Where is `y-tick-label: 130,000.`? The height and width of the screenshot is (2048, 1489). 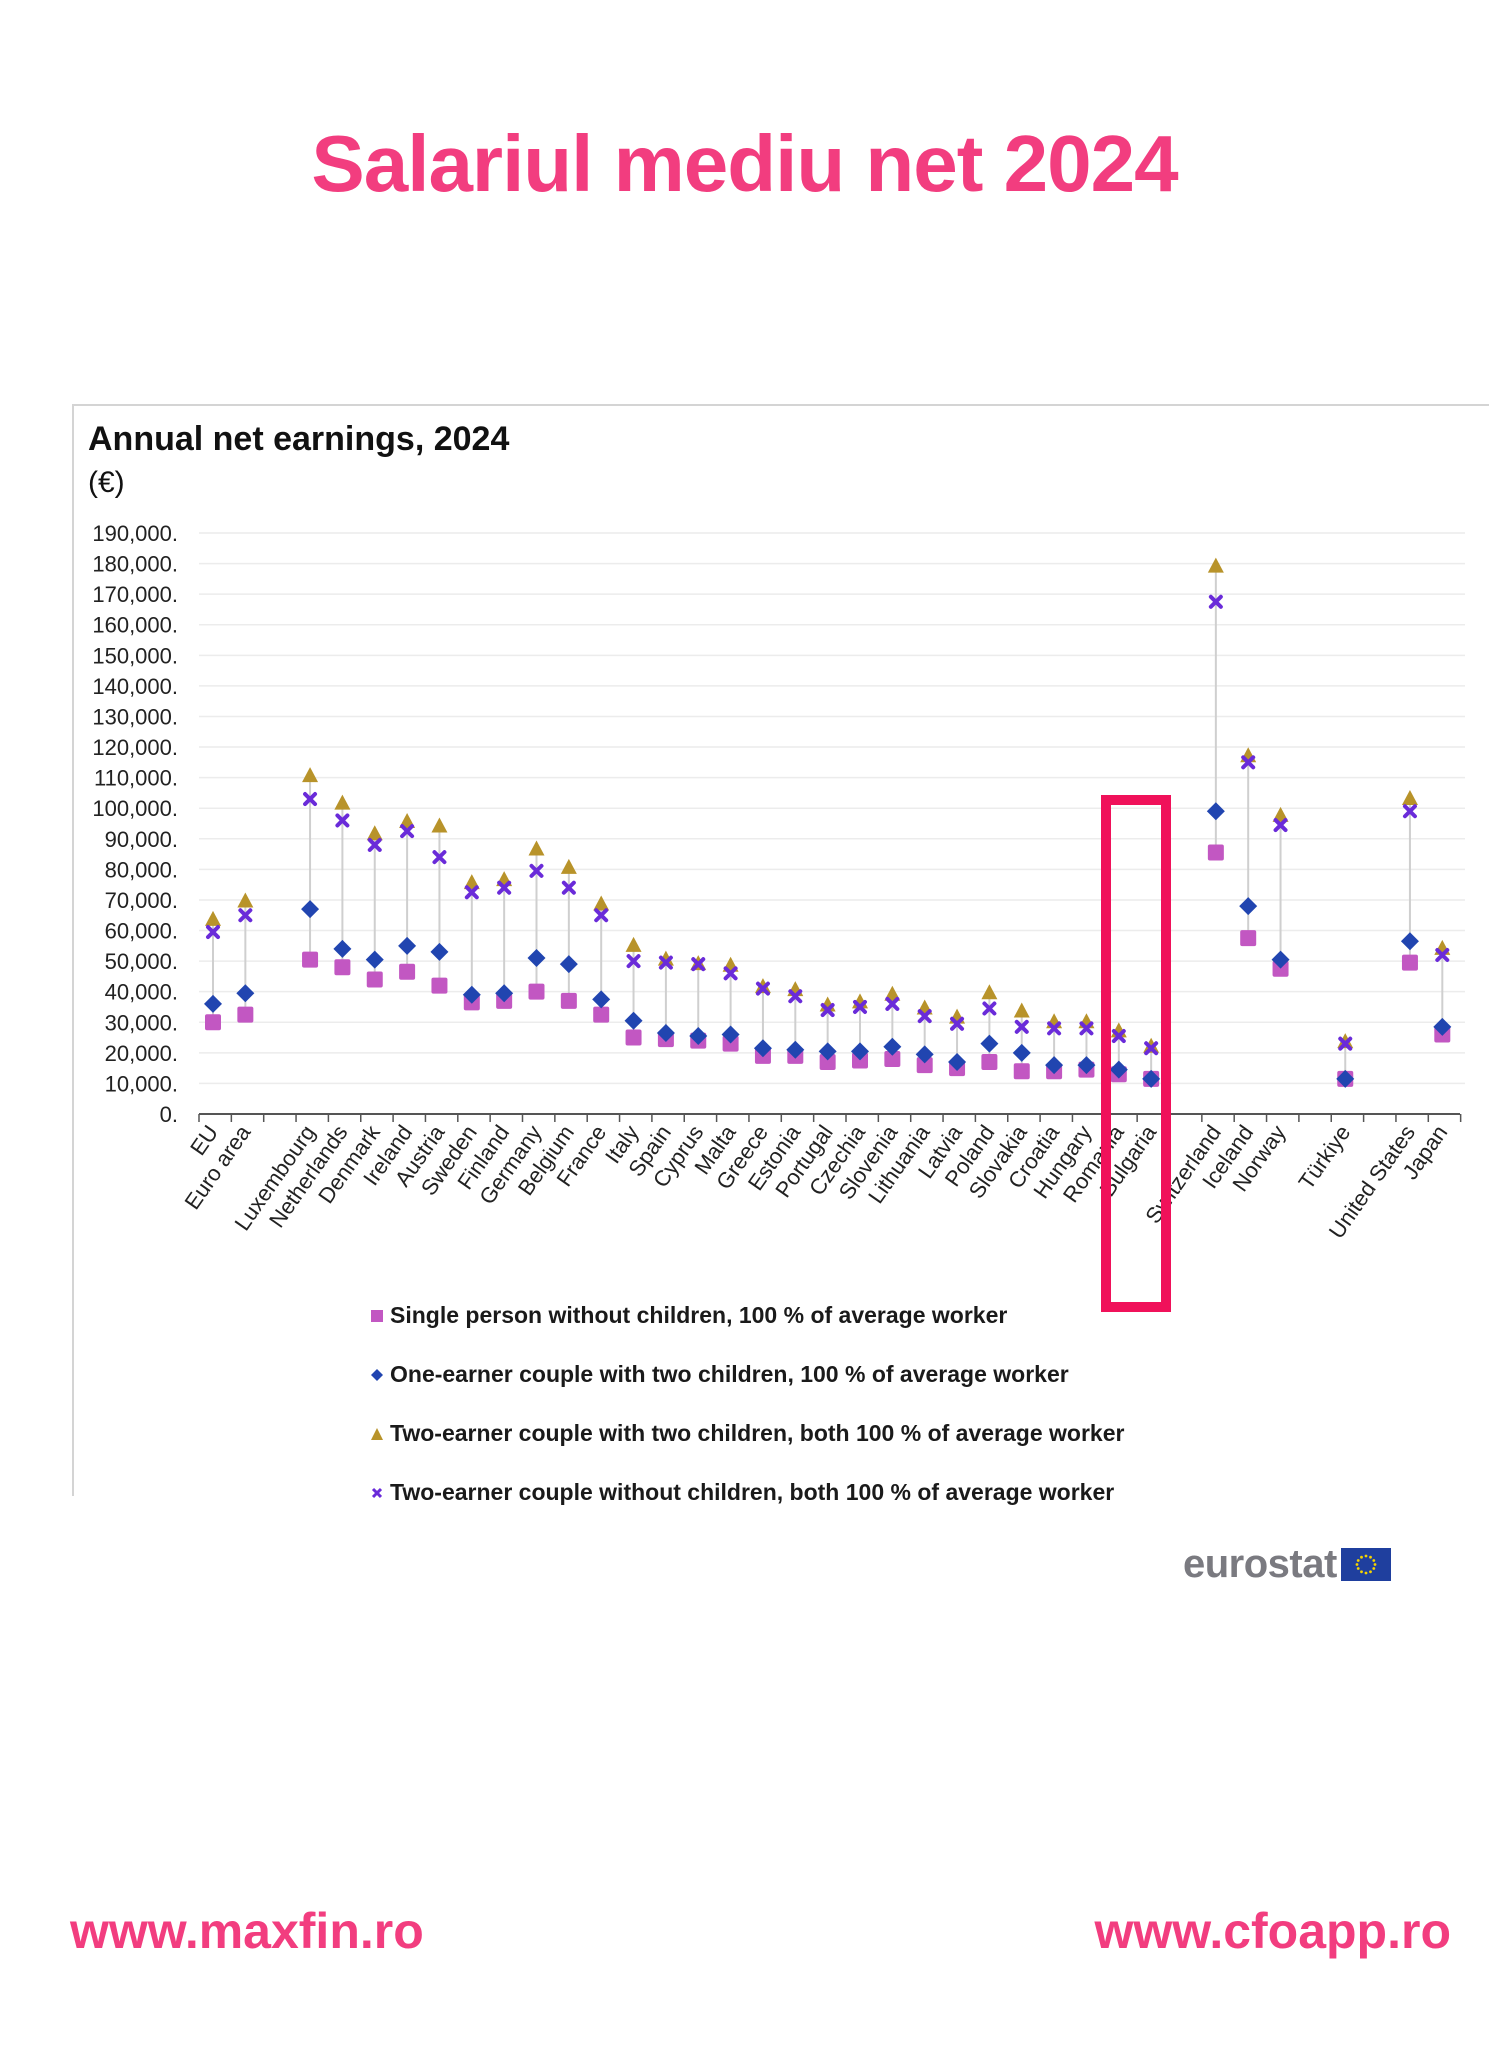
y-tick-label: 130,000. is located at coordinates (135, 716).